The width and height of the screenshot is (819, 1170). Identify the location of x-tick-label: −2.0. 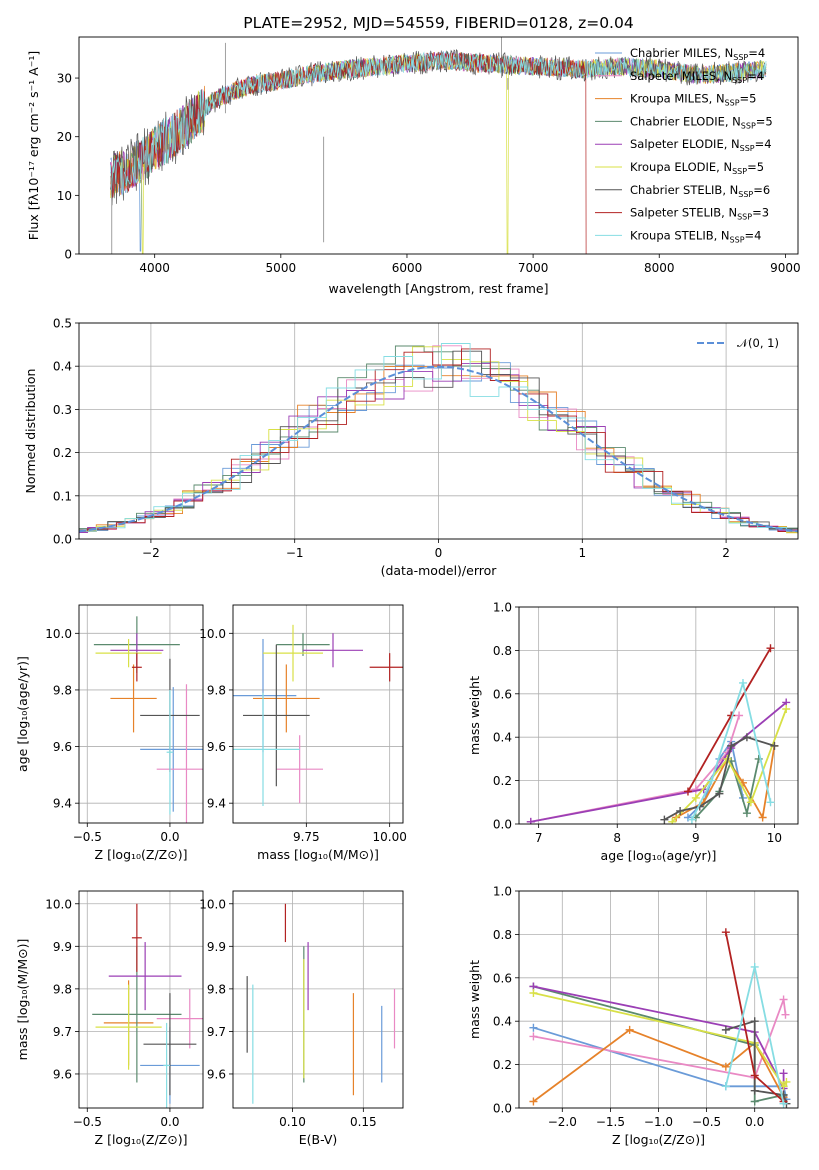
(562, 1122).